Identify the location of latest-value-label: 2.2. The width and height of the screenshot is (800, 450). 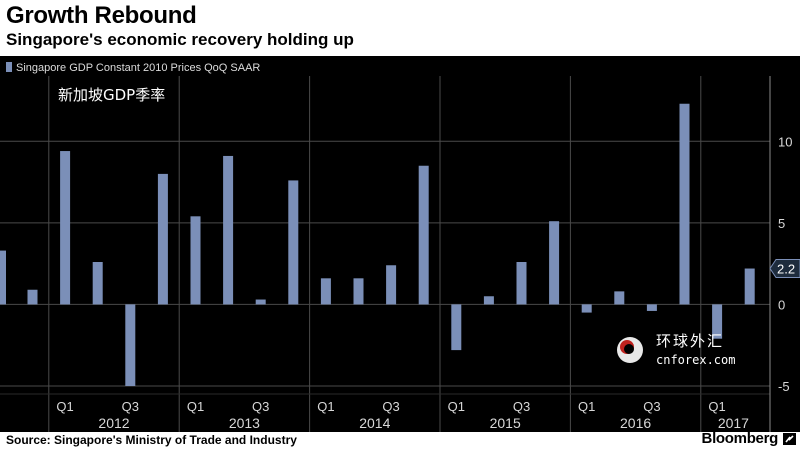
(786, 269).